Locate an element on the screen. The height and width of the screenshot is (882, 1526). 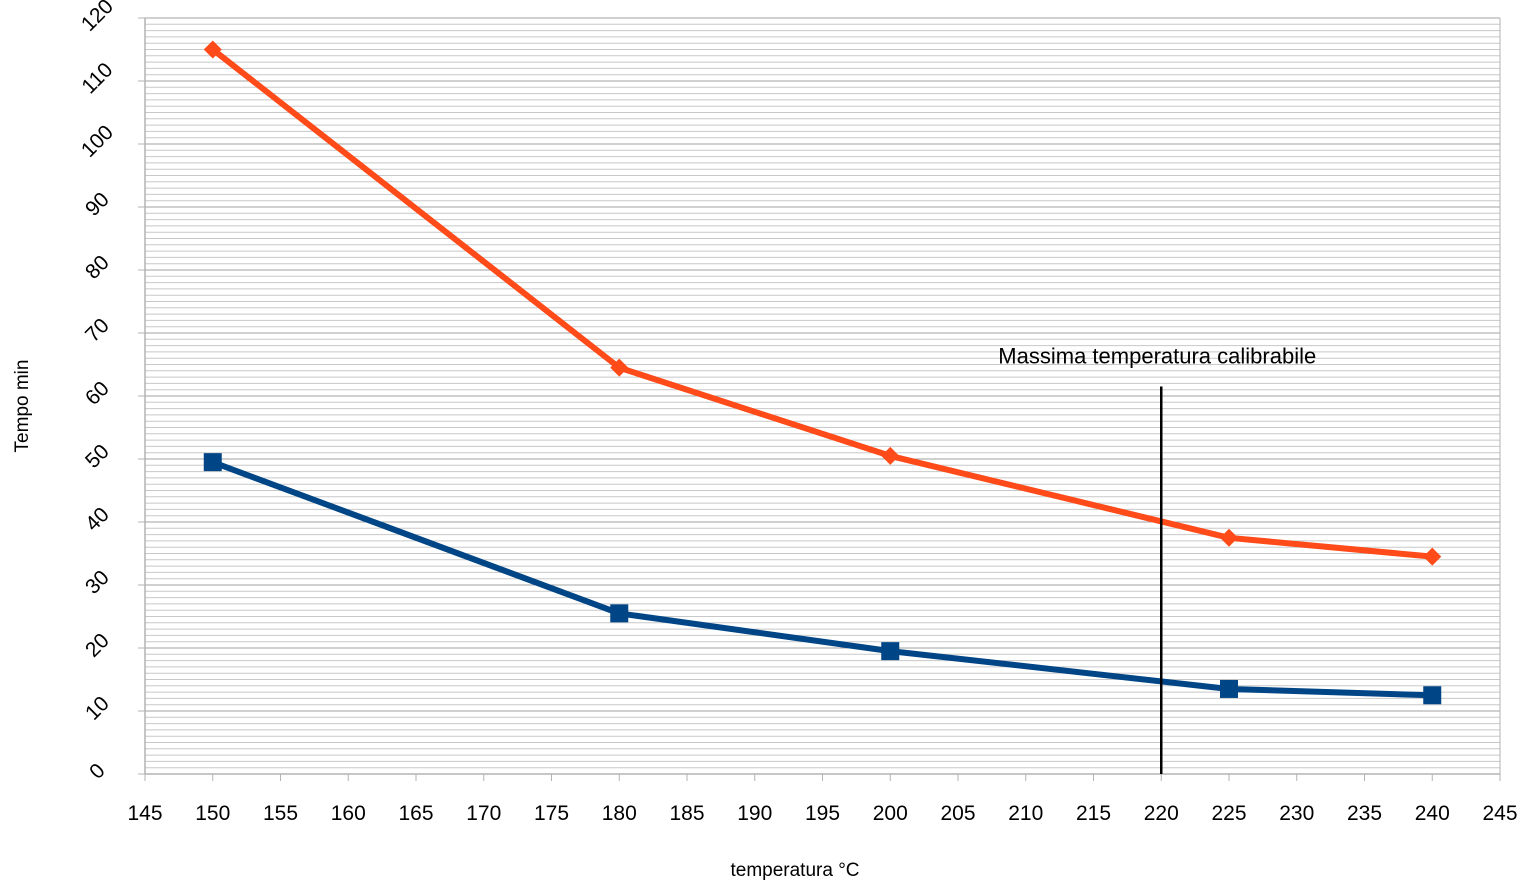
y-tick-label: 100 is located at coordinates (97, 141).